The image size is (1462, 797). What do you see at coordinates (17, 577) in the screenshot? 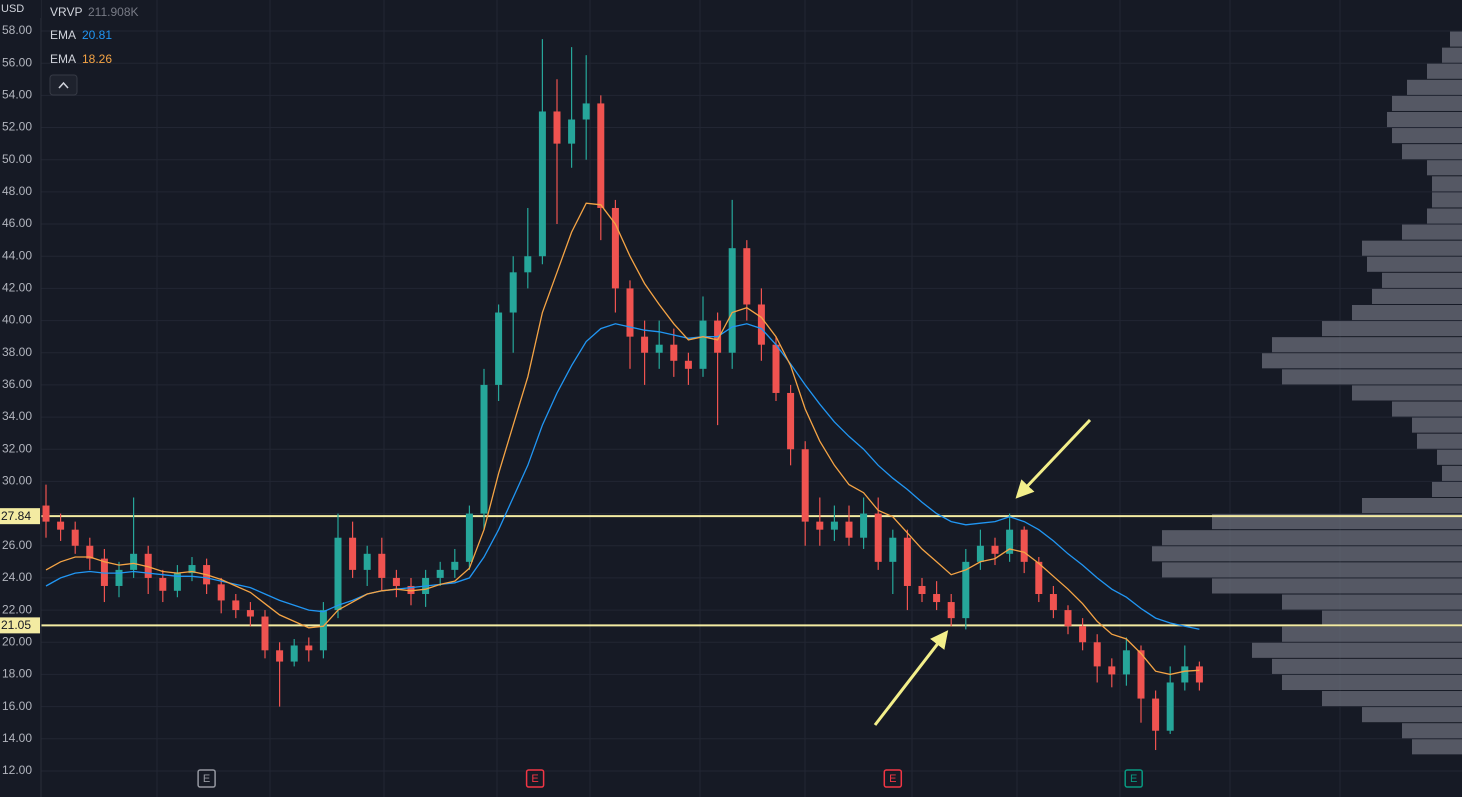
I see `y-tick-label: 24.00` at bounding box center [17, 577].